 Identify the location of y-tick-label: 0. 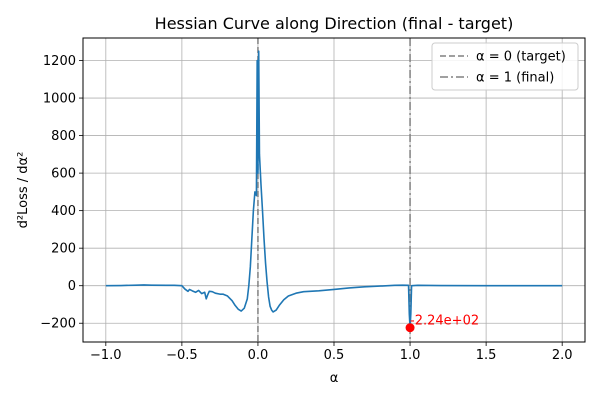
(72, 286).